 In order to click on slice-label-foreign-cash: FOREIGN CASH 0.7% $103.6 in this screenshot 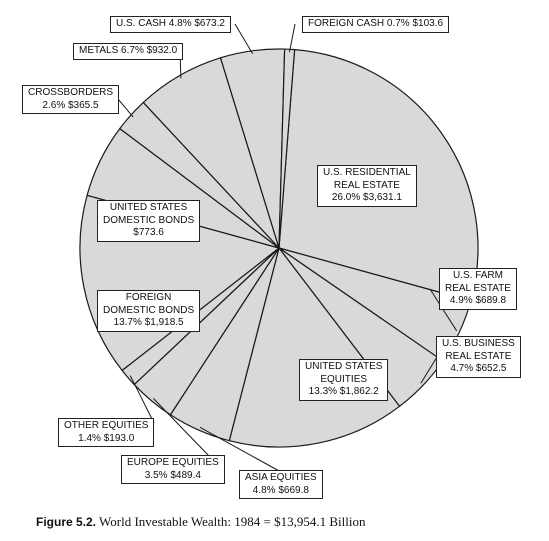, I will do `click(376, 24)`.